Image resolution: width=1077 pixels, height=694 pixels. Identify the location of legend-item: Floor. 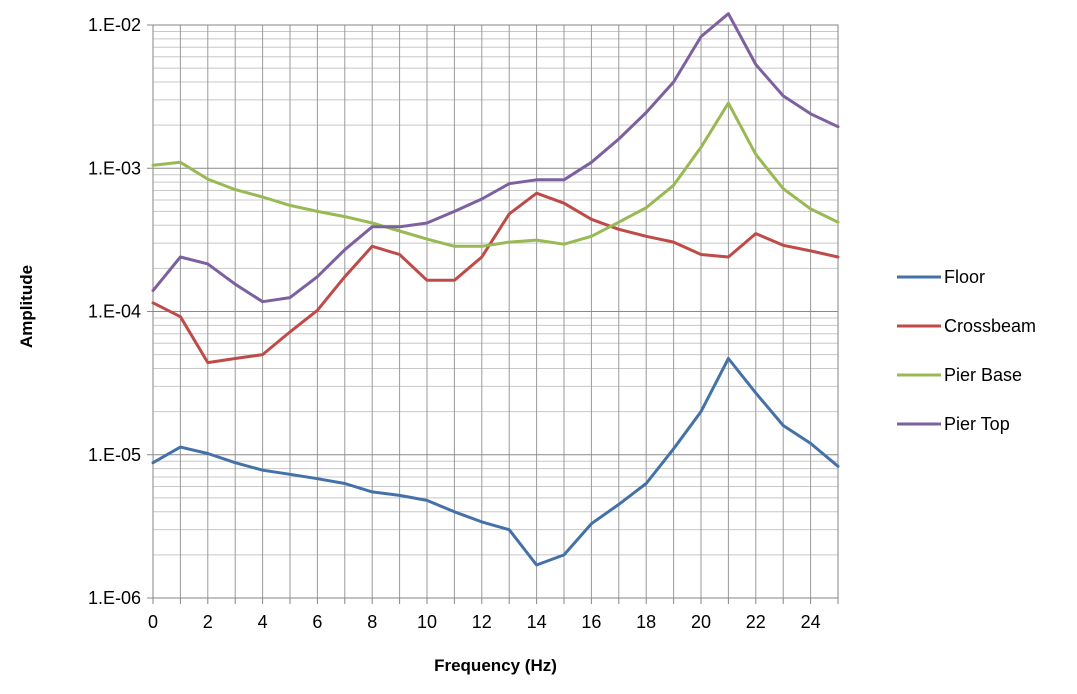
(941, 277).